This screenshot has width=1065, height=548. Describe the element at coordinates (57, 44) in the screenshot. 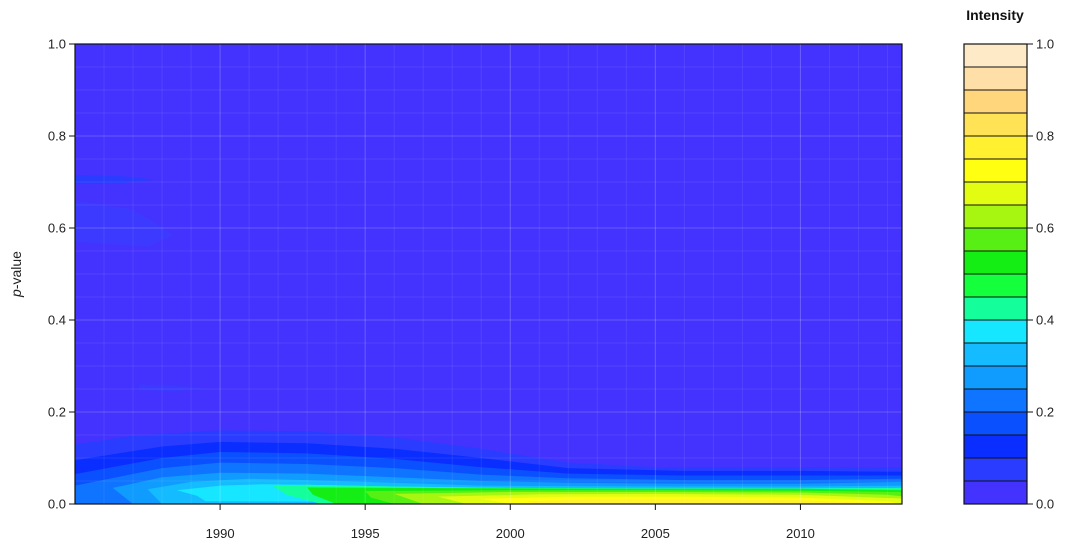

I see `y-tick-label: 1.0` at that location.